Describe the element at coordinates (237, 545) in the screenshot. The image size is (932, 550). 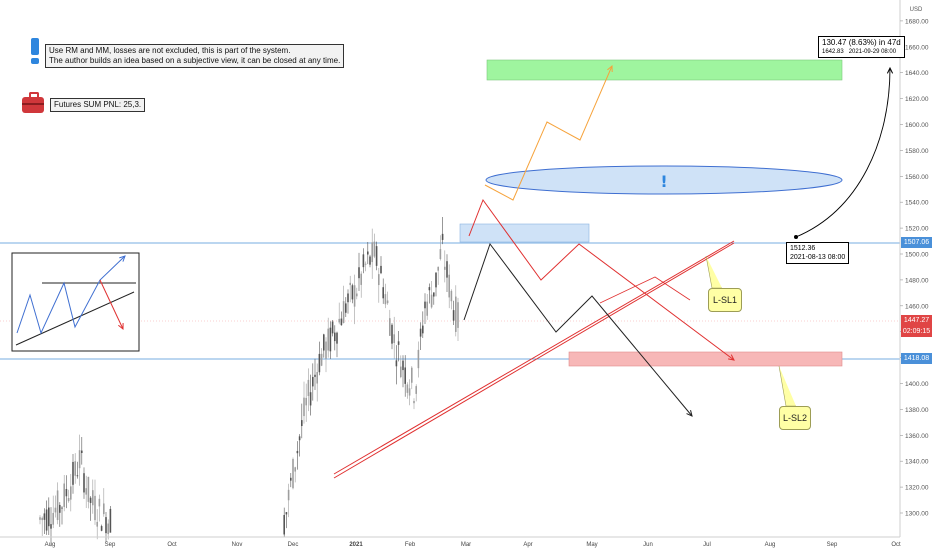
I see `x-tick-label: Nov` at that location.